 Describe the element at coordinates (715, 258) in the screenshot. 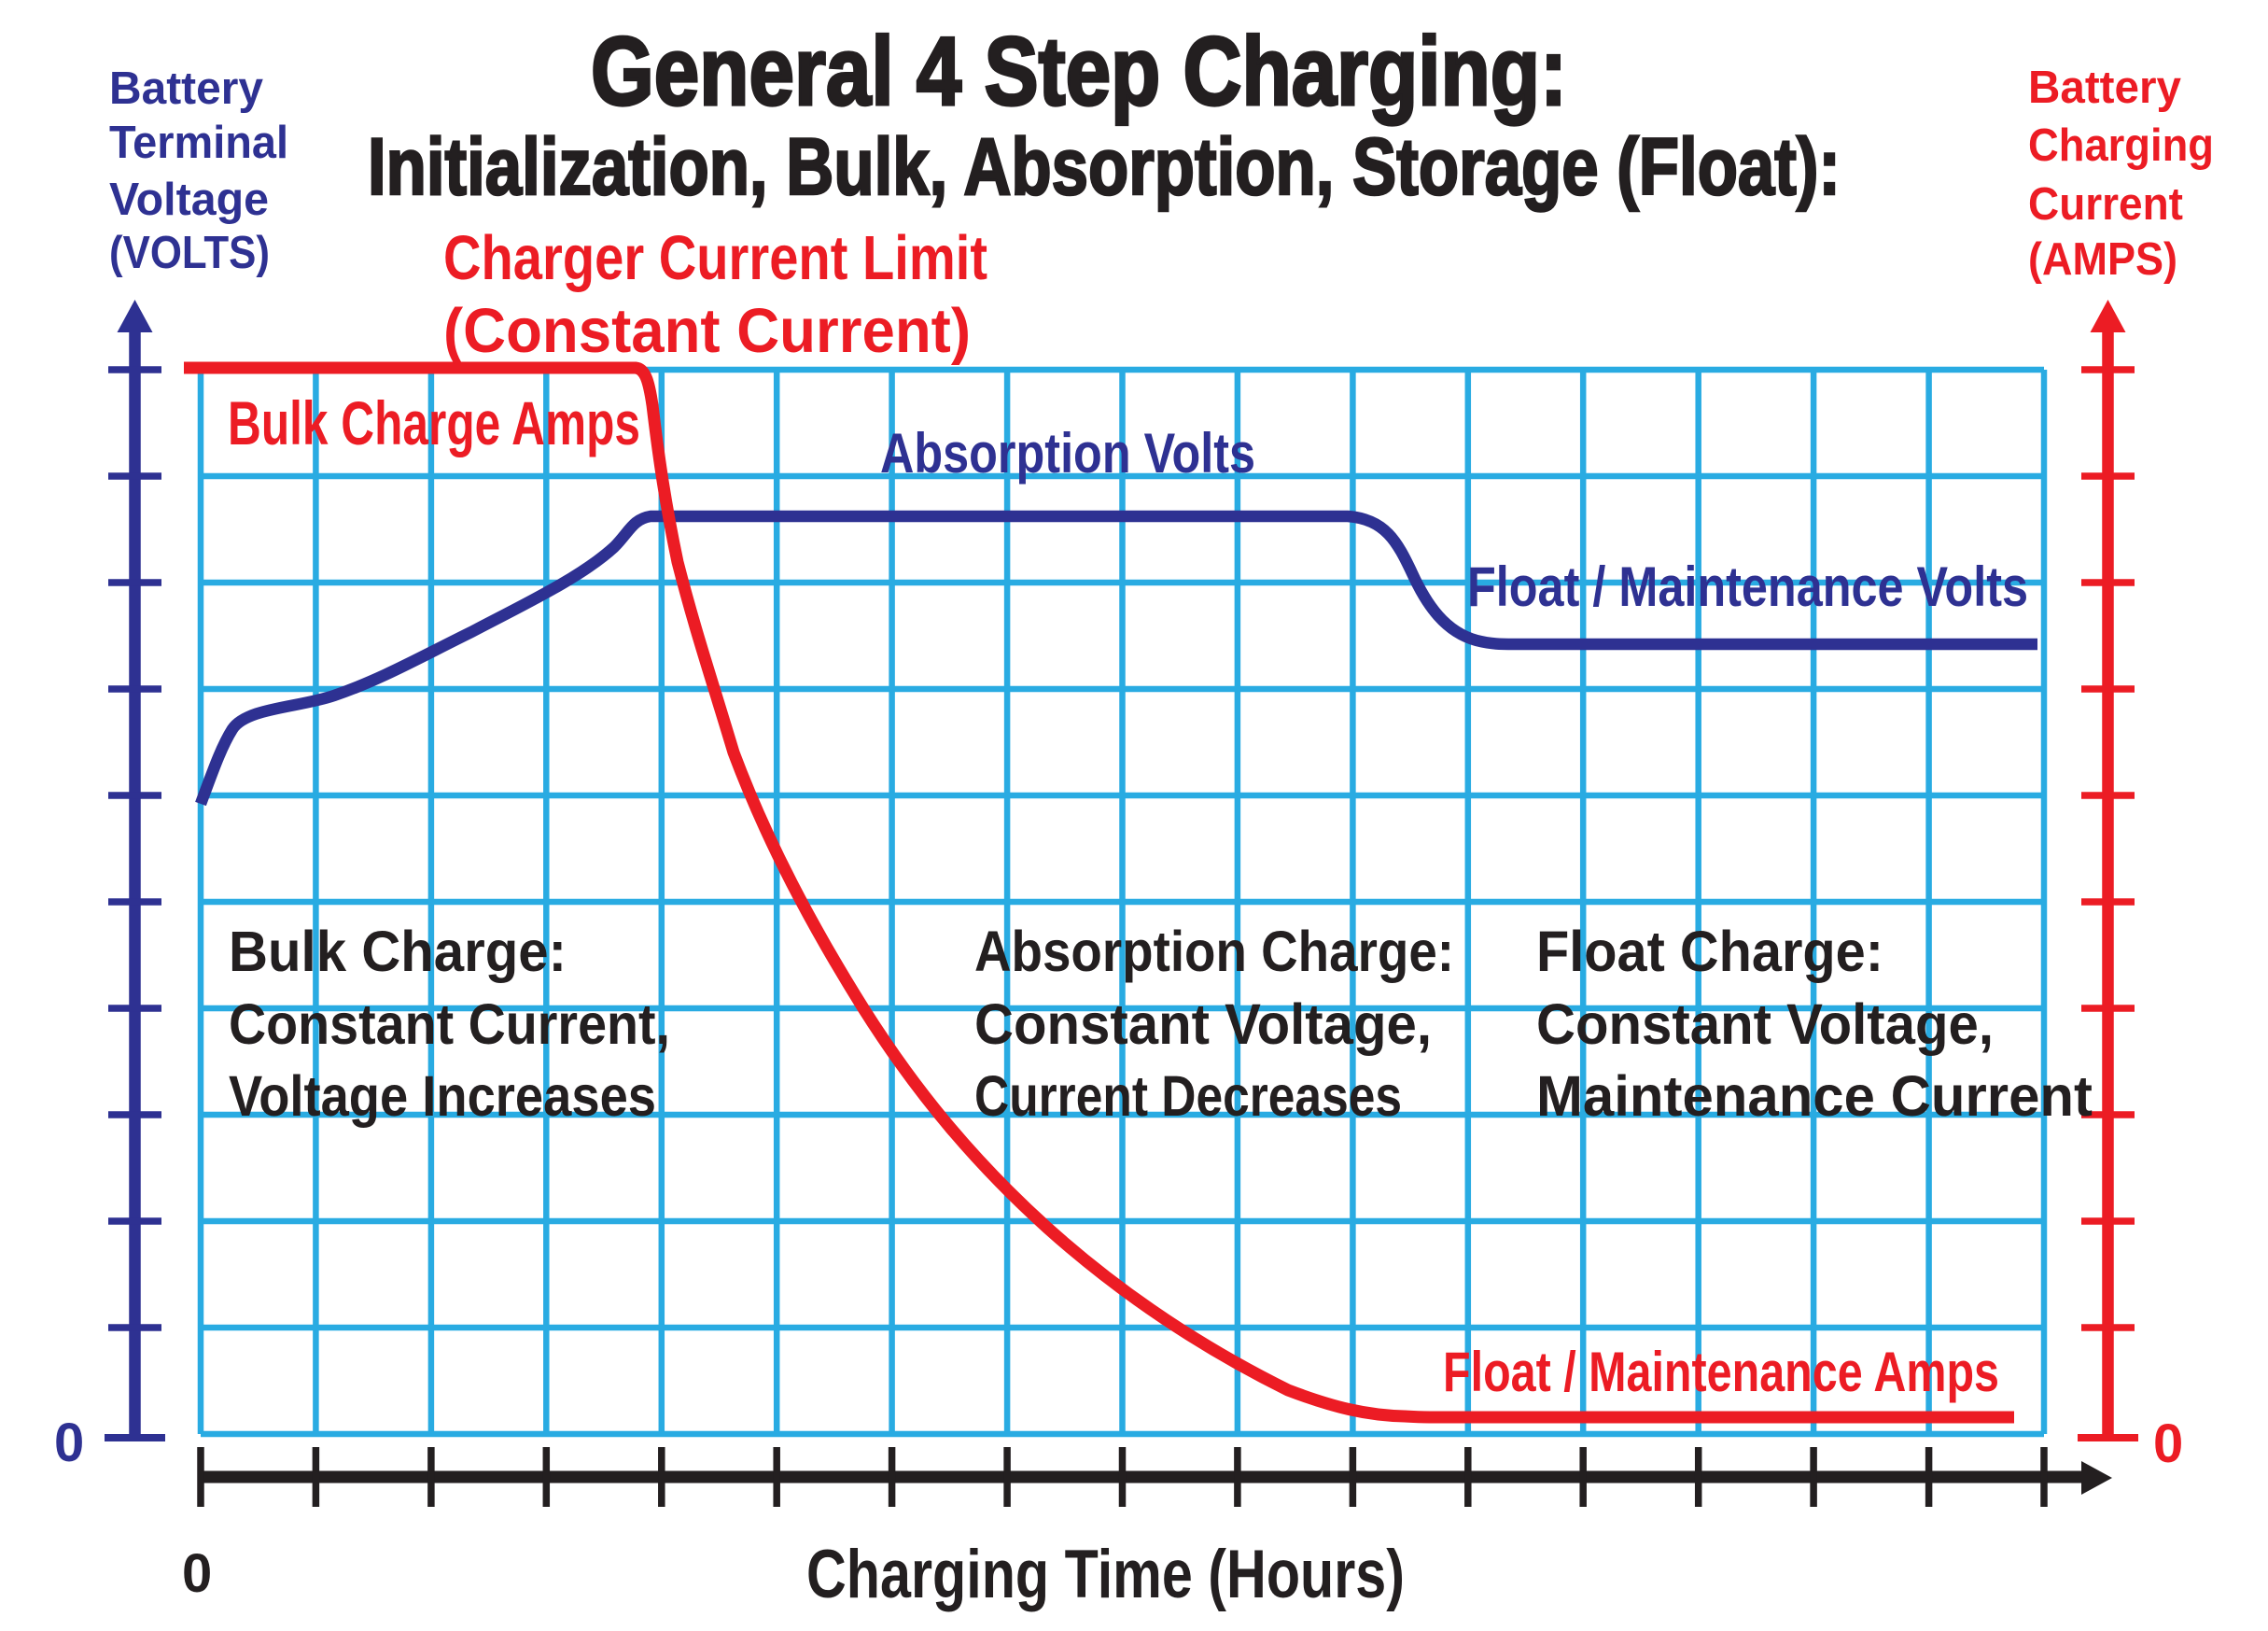

I see `svg-text: Charger Current Limit` at that location.